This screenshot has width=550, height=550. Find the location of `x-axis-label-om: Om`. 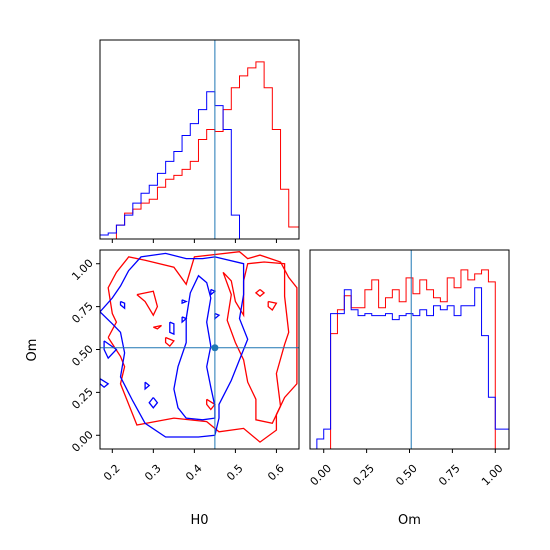

x-axis-label-om: Om is located at coordinates (409, 520).